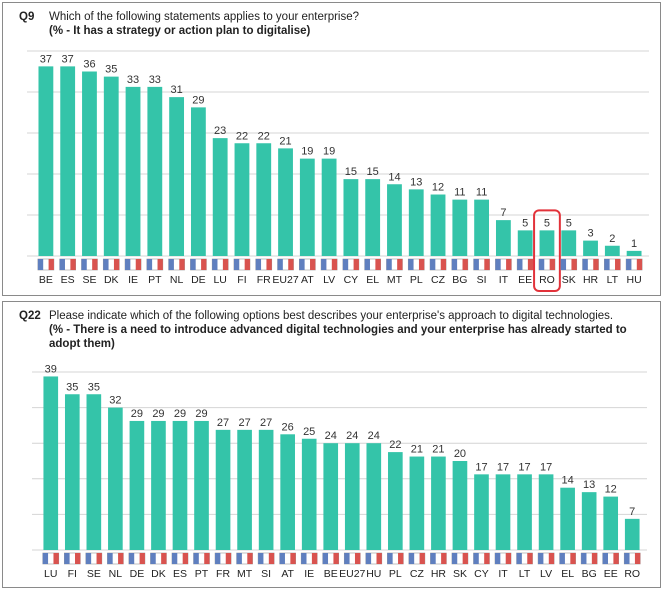 The image size is (666, 591). I want to click on bar-nl, so click(177, 176).